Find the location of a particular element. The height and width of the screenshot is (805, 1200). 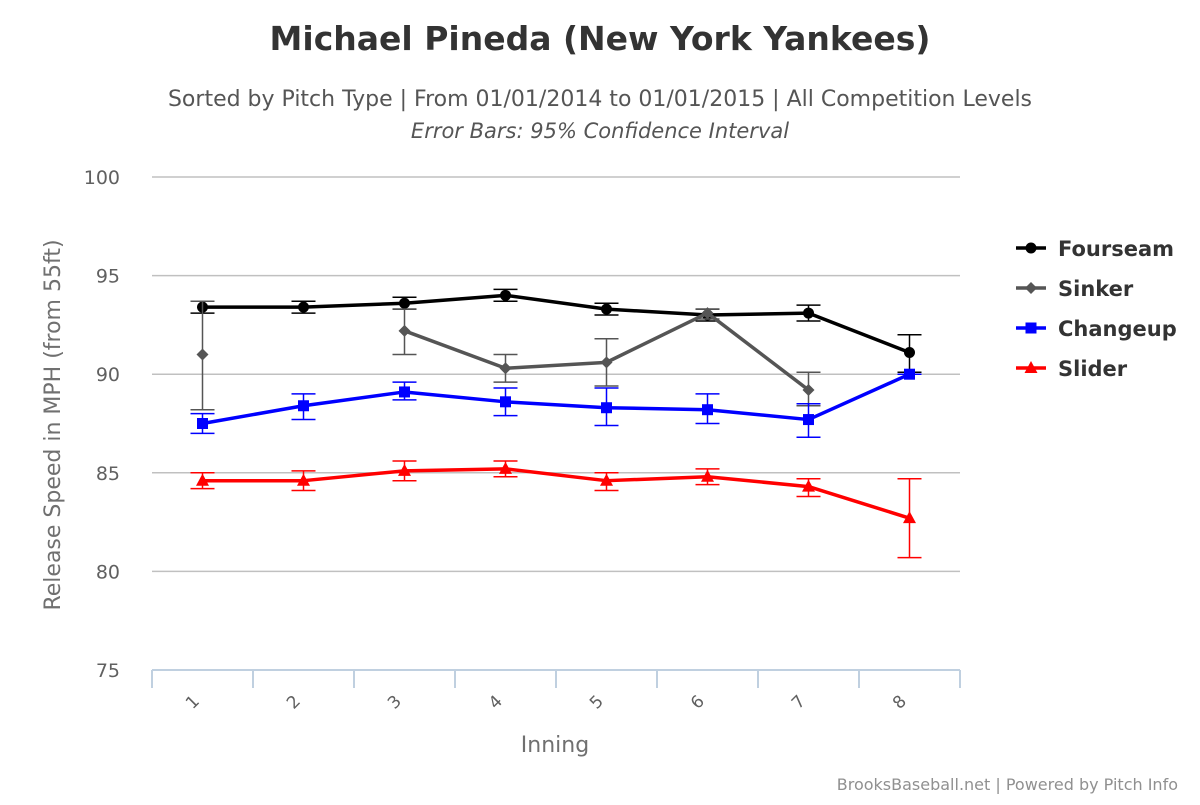

legend-marker-slider is located at coordinates (1031, 367).